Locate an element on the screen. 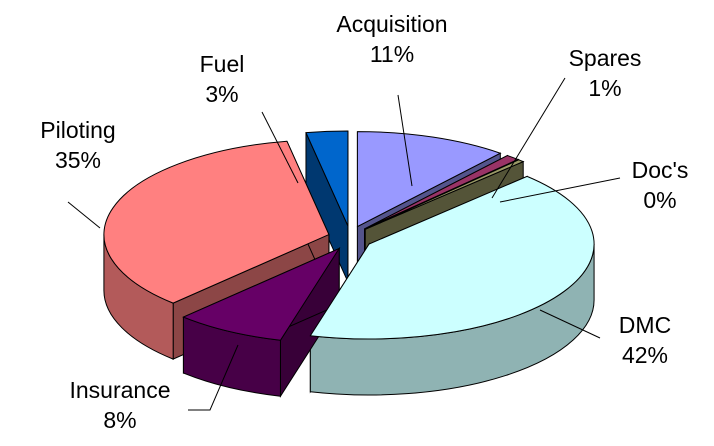  slice-label-acquisition: Acquisition is located at coordinates (391, 24).